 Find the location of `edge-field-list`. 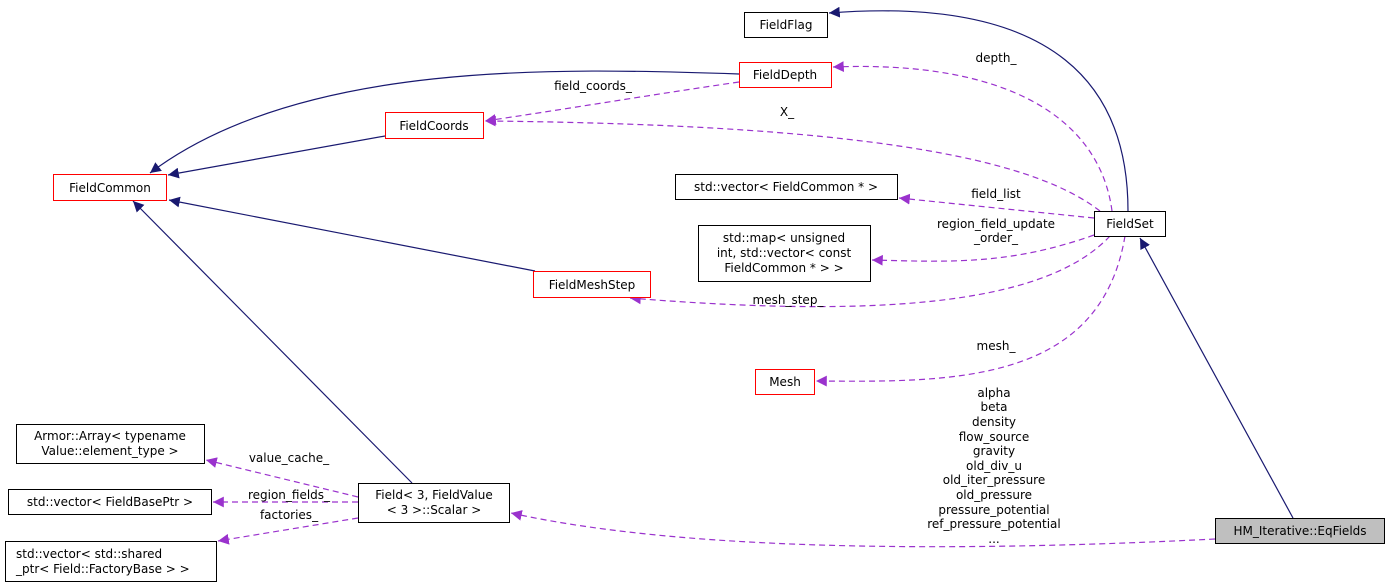

edge-field-list is located at coordinates (996, 206).